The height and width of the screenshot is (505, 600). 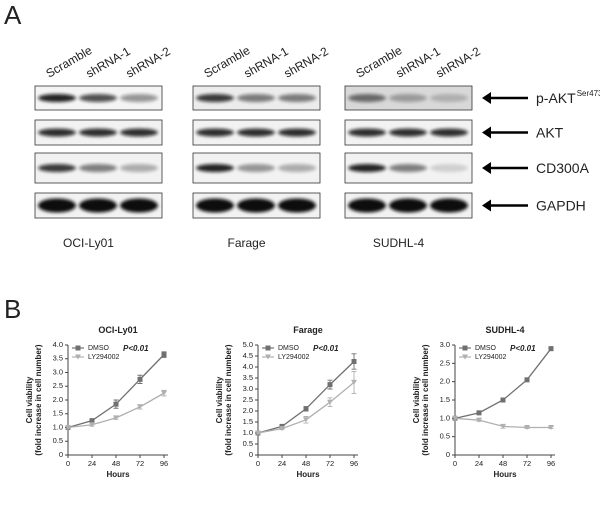 I want to click on panel-label: A, so click(x=13, y=15).